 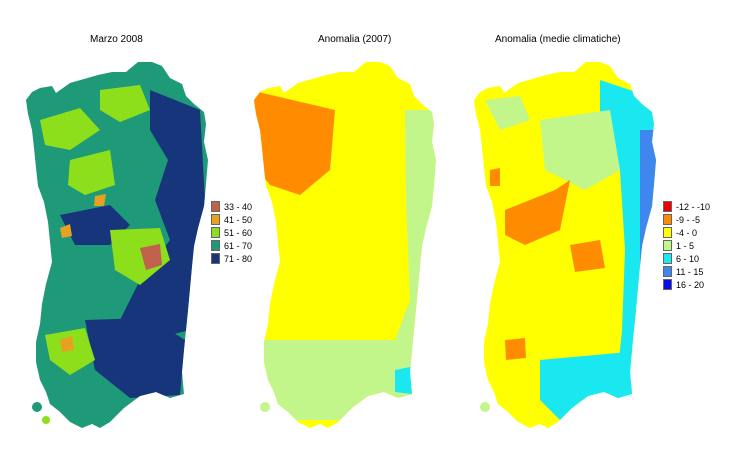 What do you see at coordinates (238, 232) in the screenshot?
I see `marzo-legend-label: 51 - 60` at bounding box center [238, 232].